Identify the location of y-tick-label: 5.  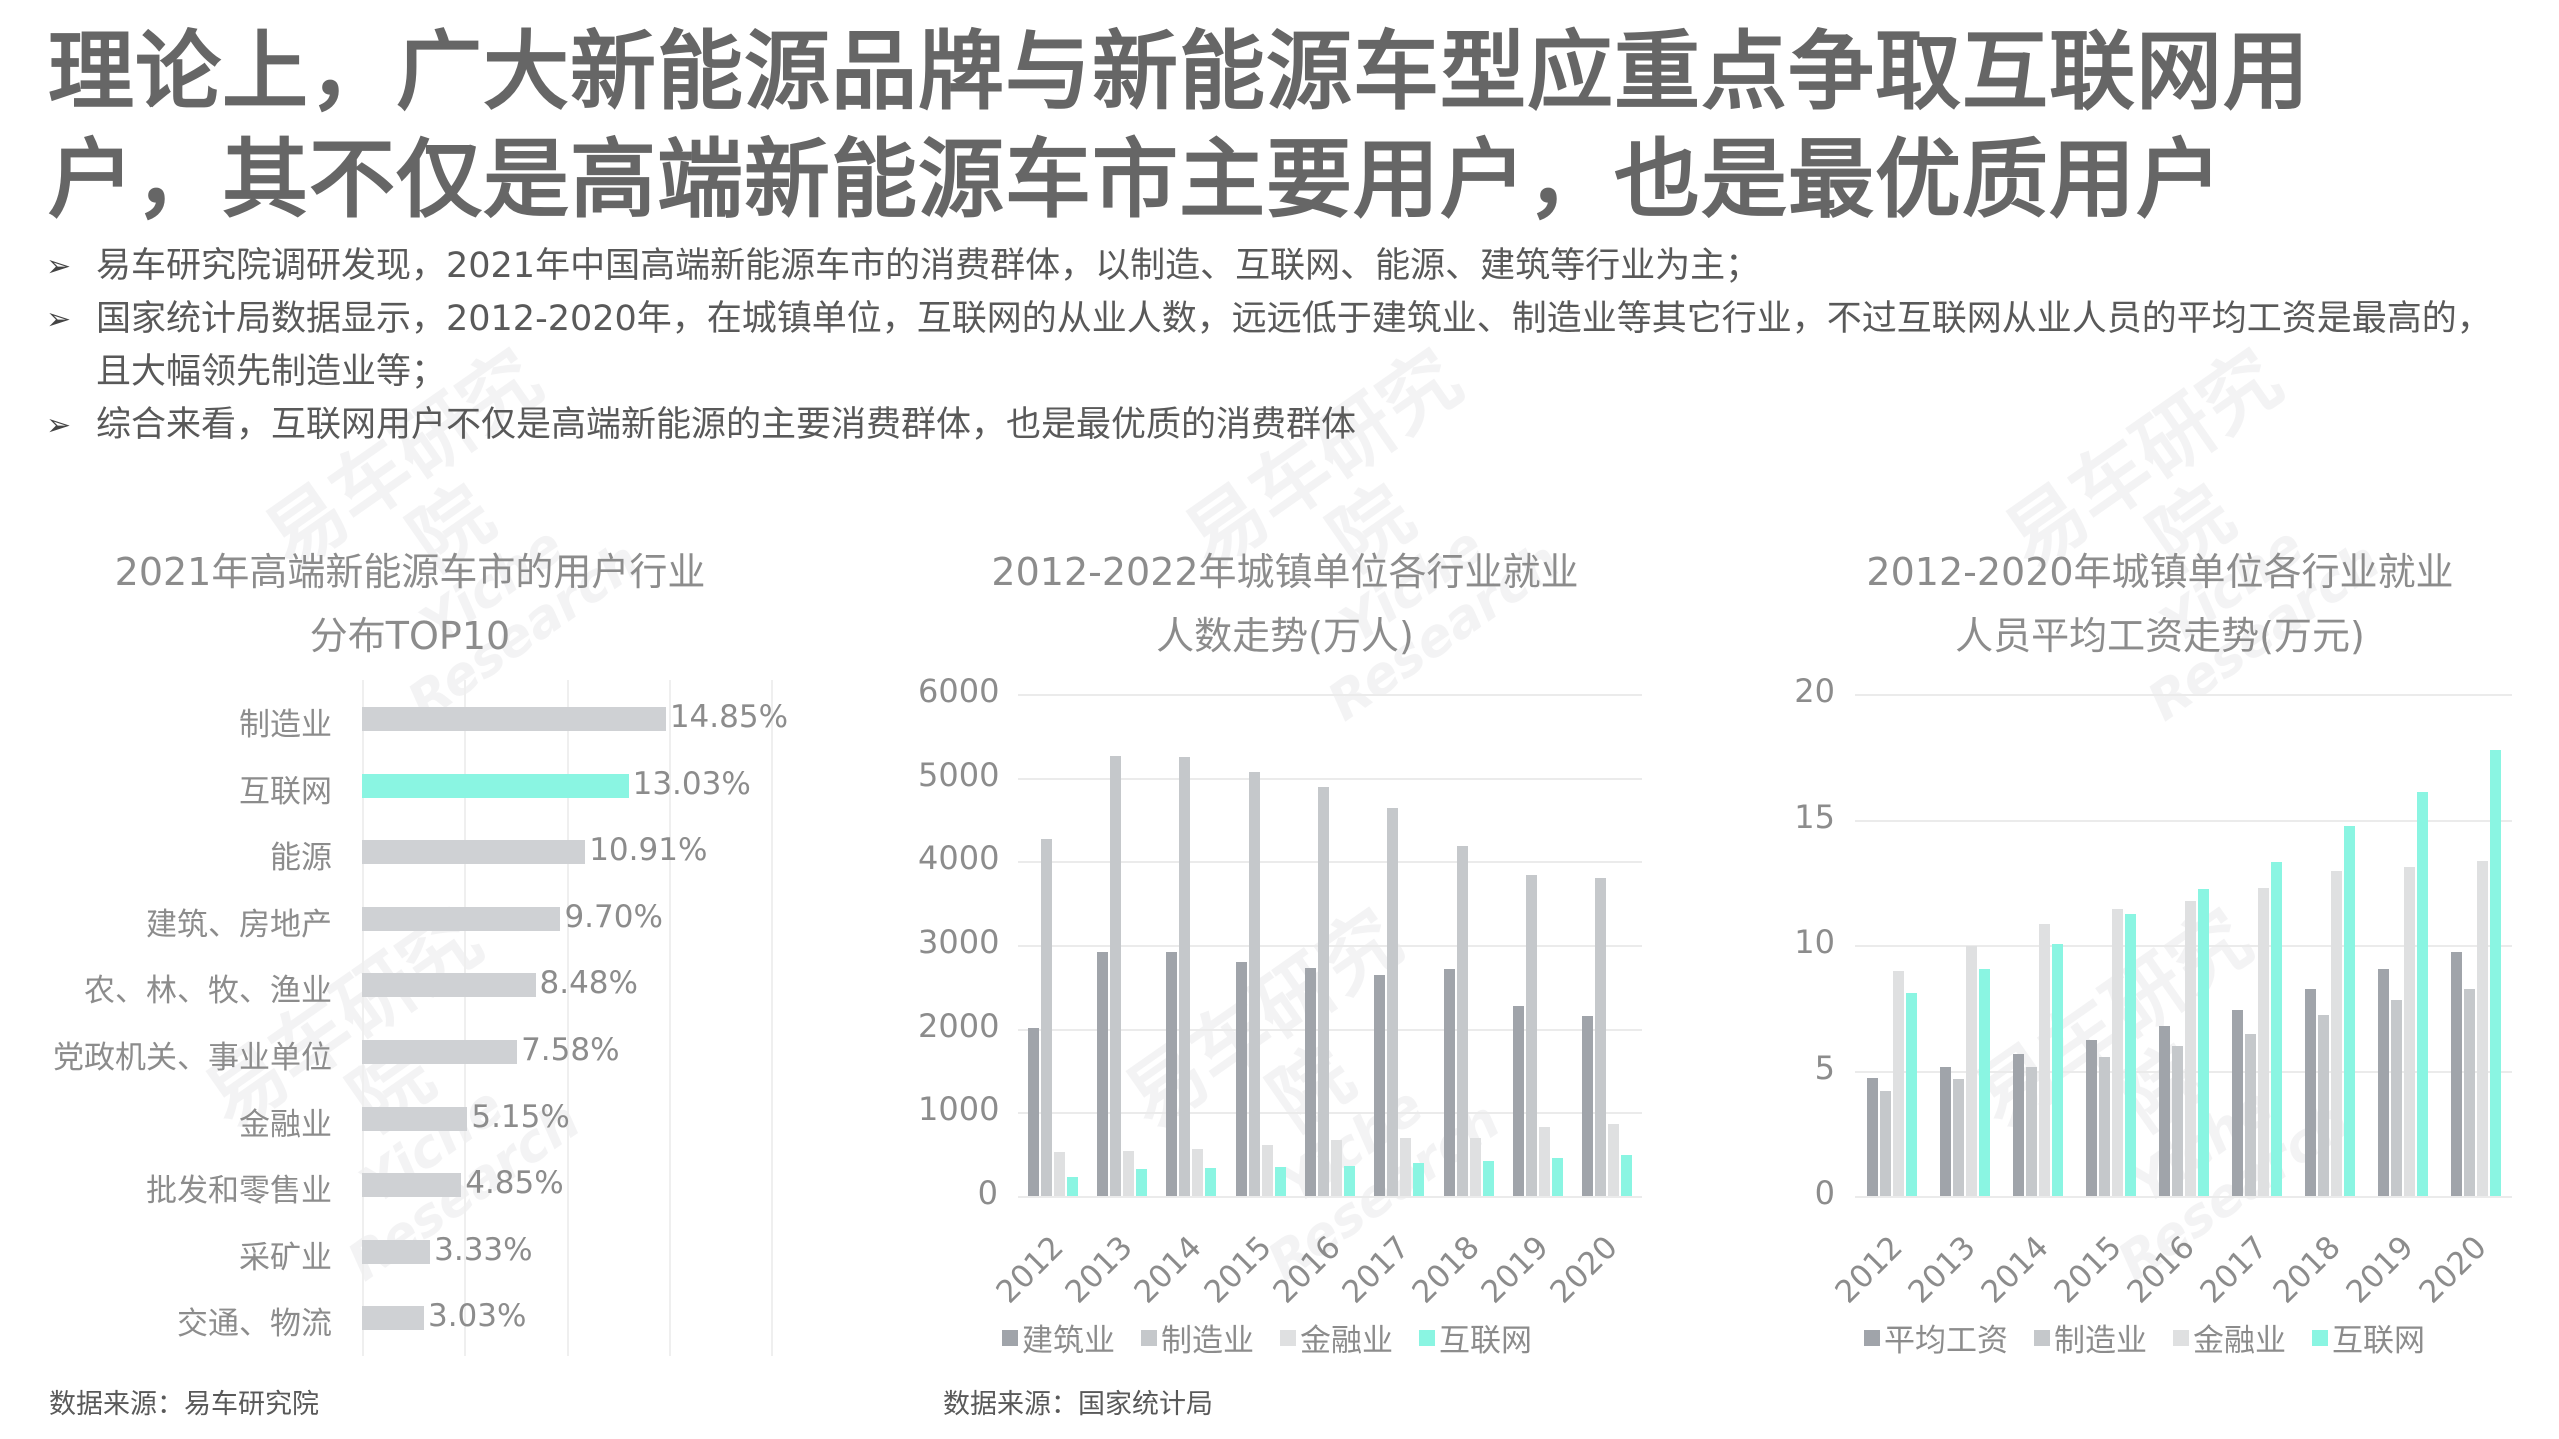
(1824, 1067).